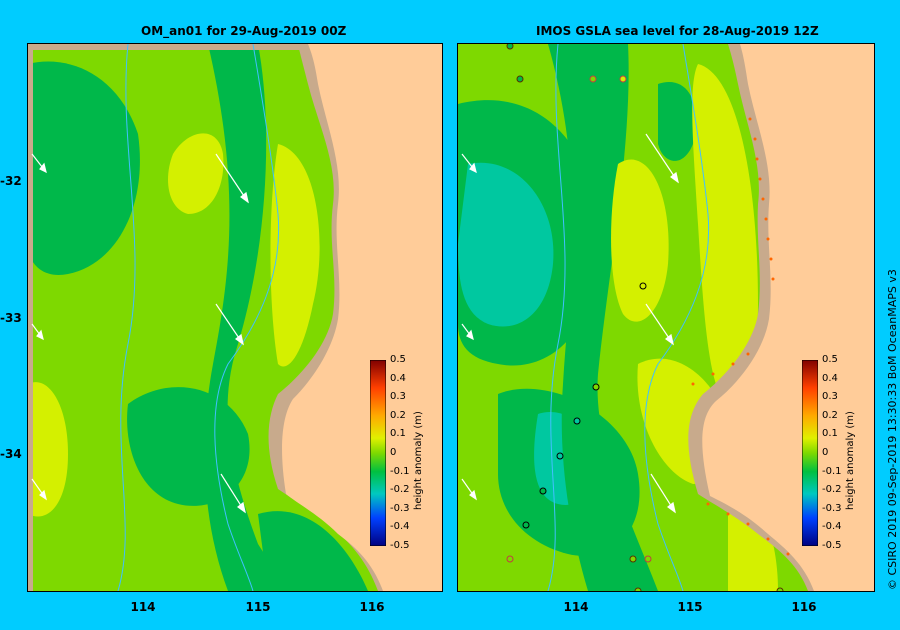 Image resolution: width=900 pixels, height=630 pixels. I want to click on right-panel-title: IMOS GSLA sea level for 28-Aug-2019 12Z, so click(677, 31).